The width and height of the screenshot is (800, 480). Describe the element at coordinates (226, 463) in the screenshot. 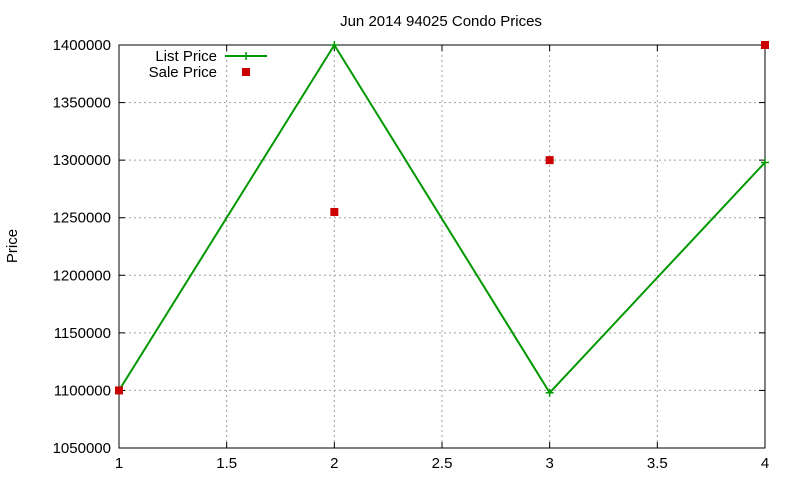

I see `x-tick-label: 1.5` at that location.